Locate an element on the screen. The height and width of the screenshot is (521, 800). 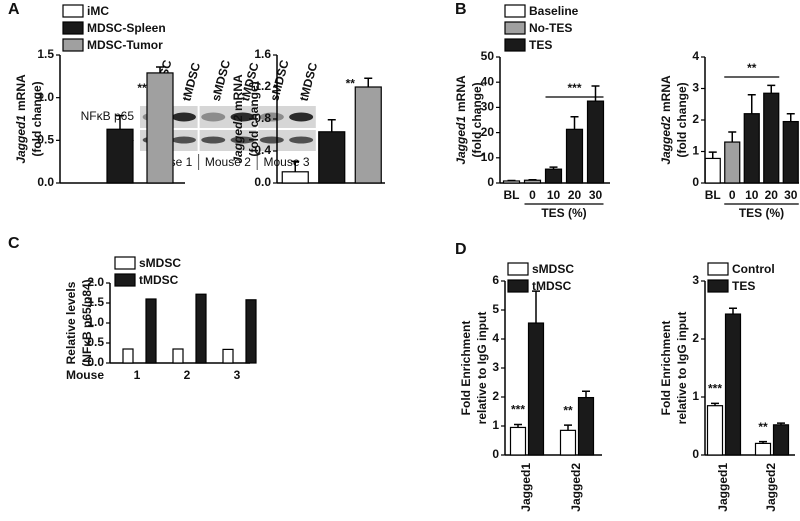
y-tick-label: 0.0 is located at coordinates (262, 182).